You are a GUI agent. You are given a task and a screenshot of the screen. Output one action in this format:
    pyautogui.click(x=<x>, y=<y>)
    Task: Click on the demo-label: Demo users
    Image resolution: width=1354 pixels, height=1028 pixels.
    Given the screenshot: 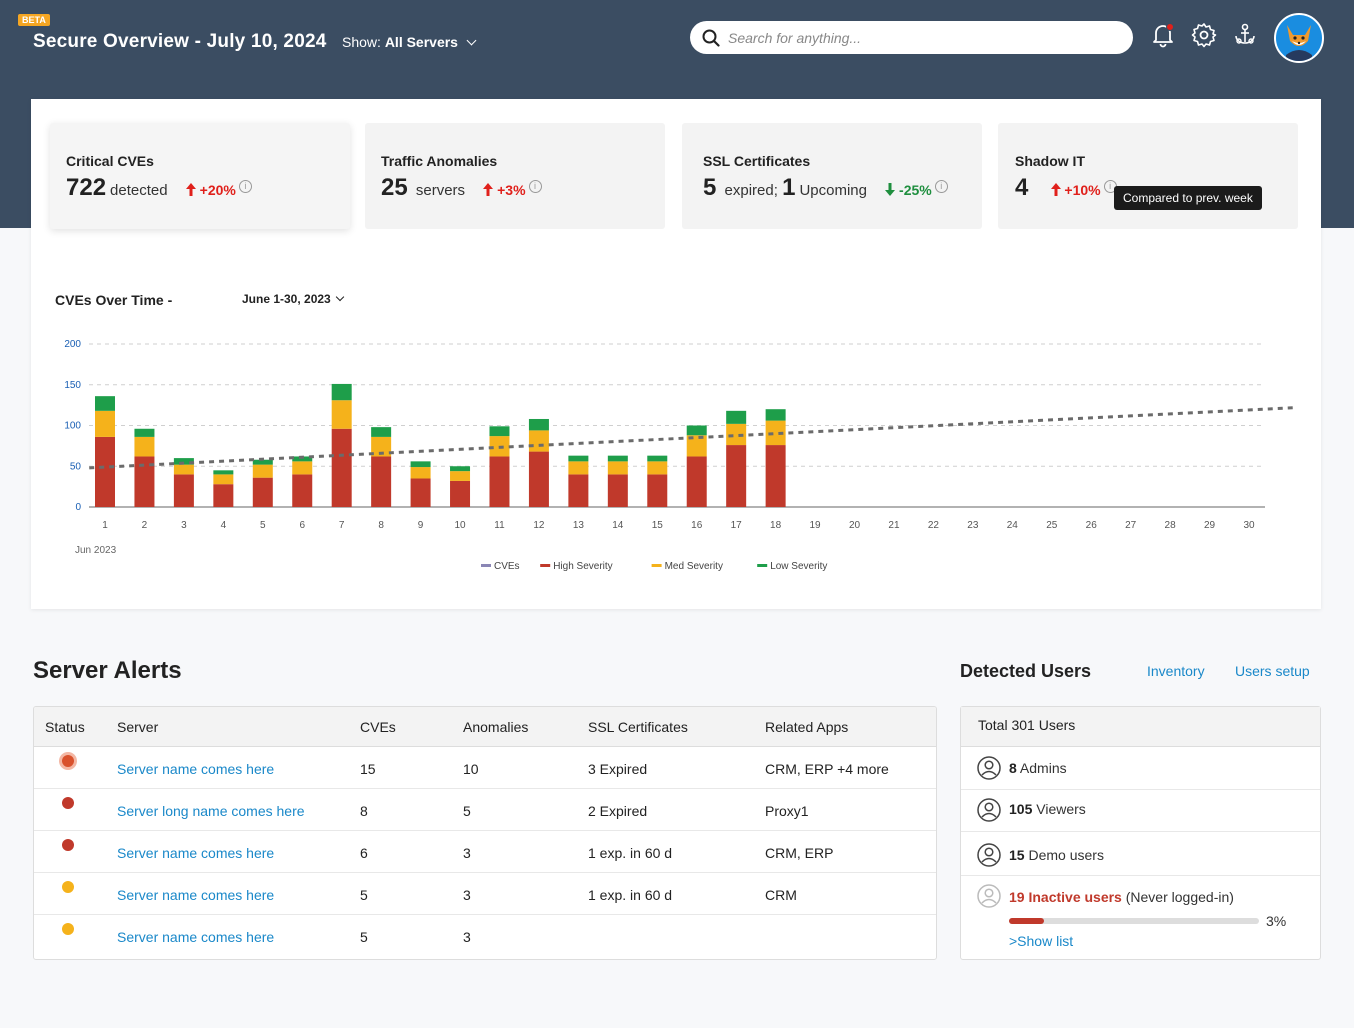 What is the action you would take?
    pyautogui.click(x=1066, y=855)
    